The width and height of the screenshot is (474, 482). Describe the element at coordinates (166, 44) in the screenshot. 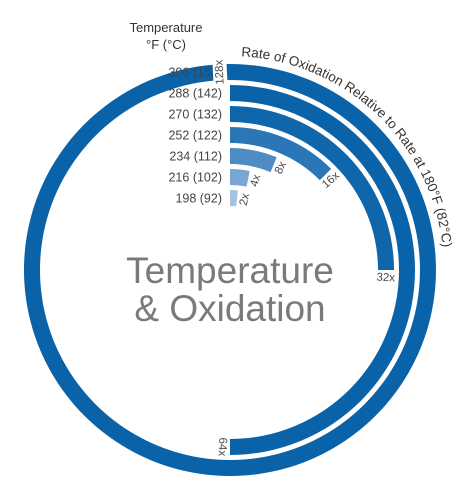

I see `category-unit: °F (°C)` at that location.